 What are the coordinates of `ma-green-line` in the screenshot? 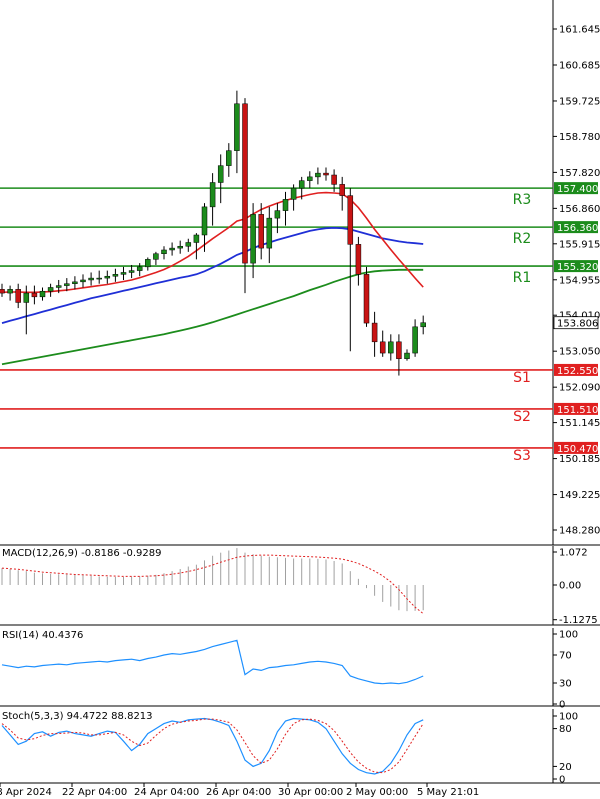 It's located at (212, 317).